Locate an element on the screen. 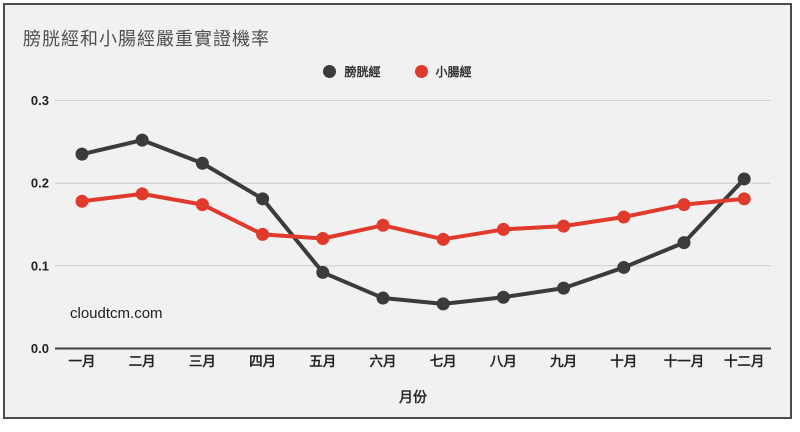 This screenshot has height=432, width=800. x-tick-label: 六月 is located at coordinates (383, 361).